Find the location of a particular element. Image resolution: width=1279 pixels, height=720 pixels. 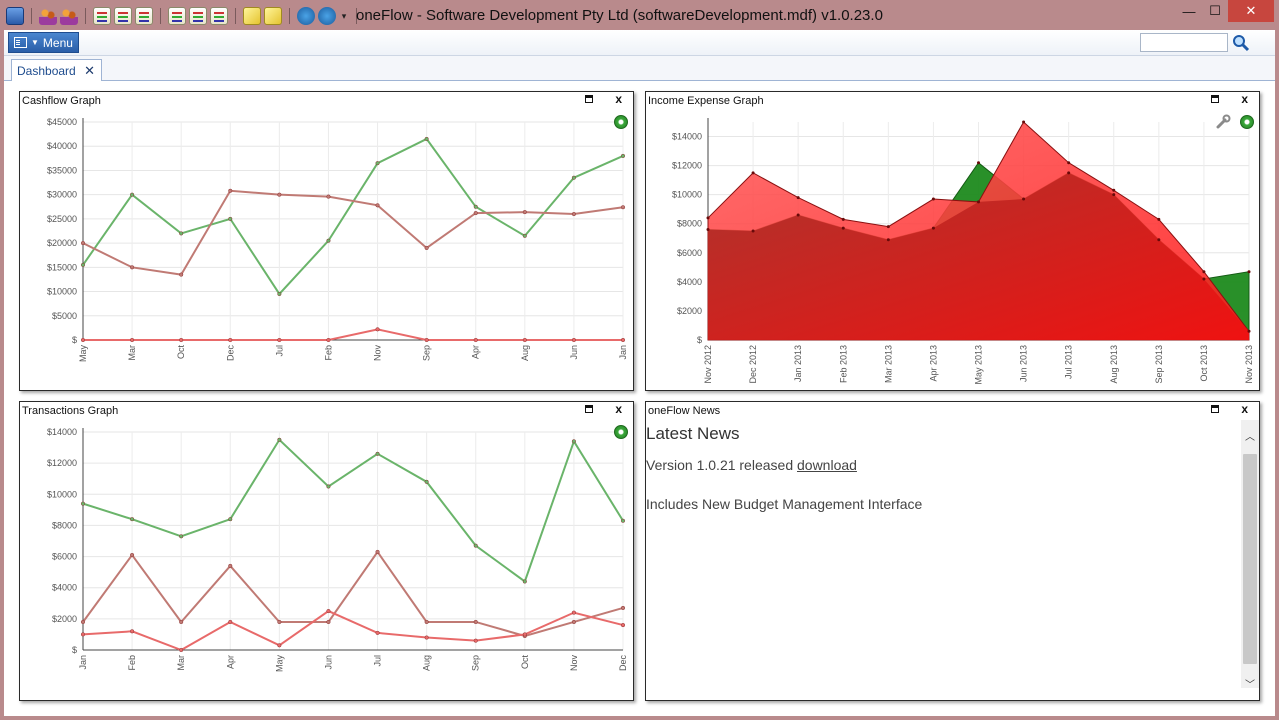

x-tick-label: Aug 2013 is located at coordinates (1114, 364).